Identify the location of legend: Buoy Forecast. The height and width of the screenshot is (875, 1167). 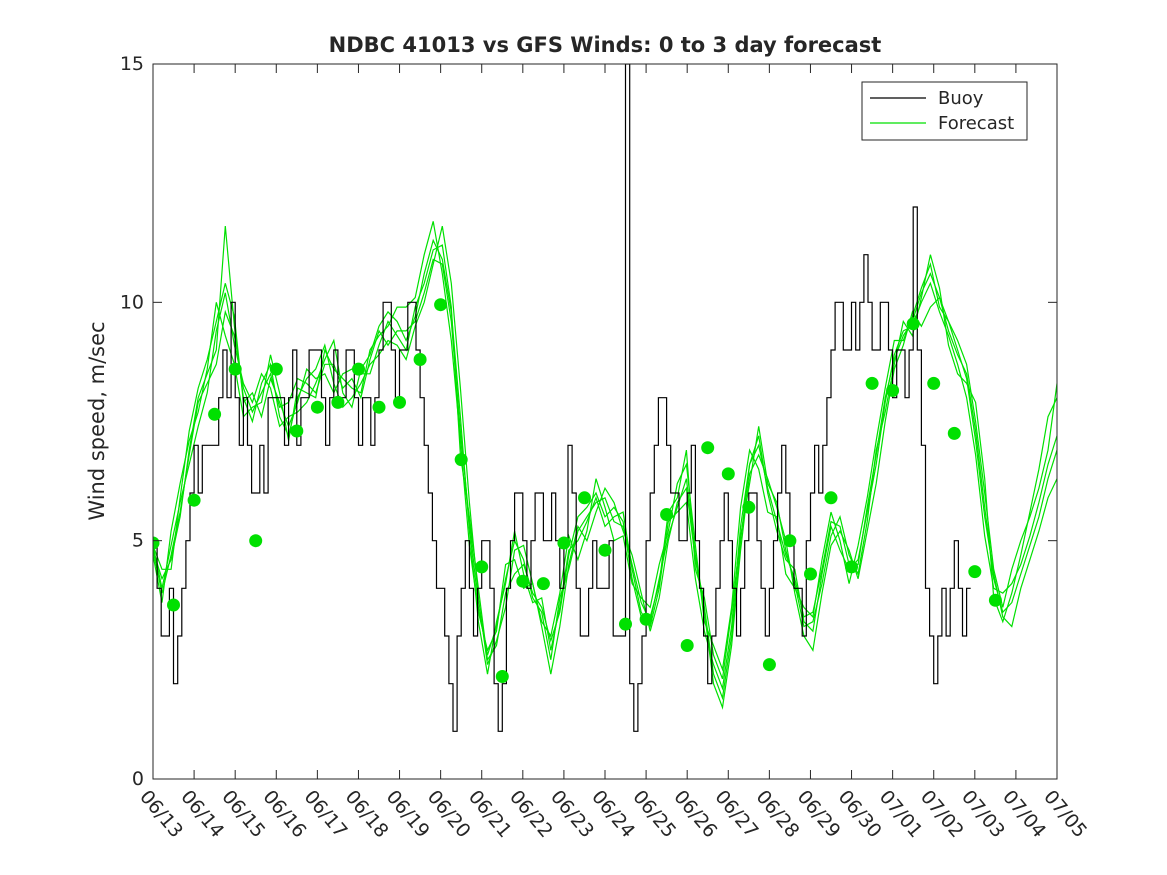
(944, 111).